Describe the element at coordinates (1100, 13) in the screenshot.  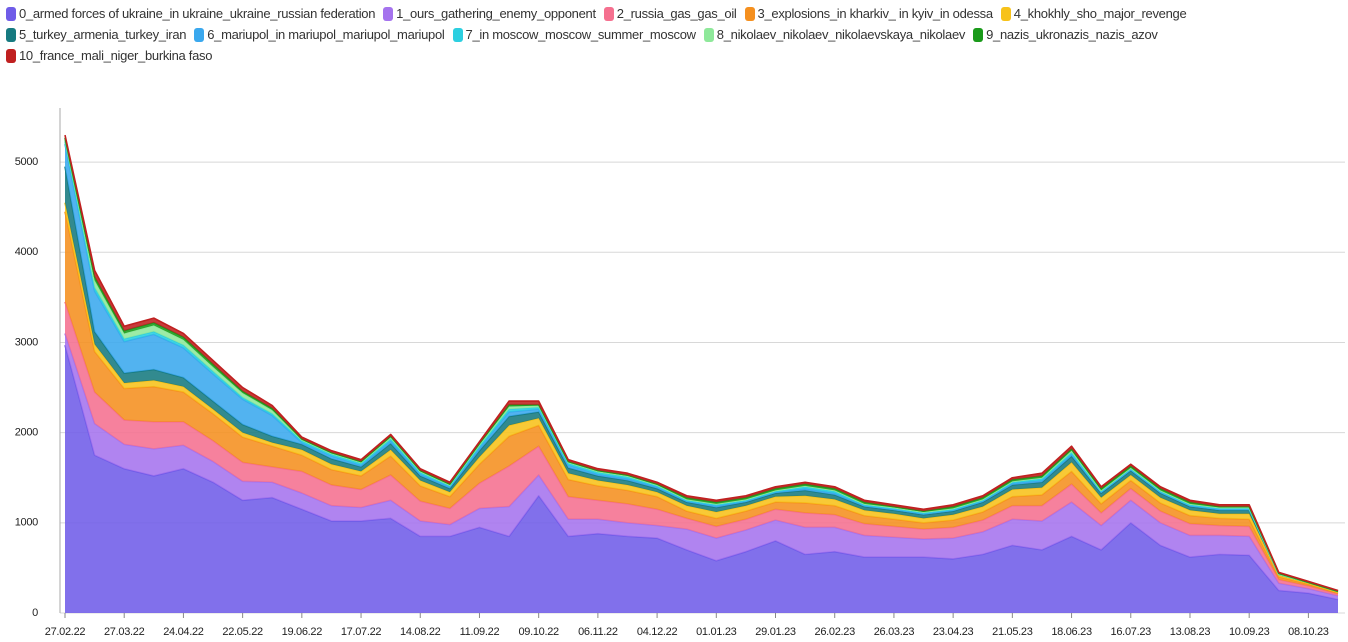
I see `legend-label: 4_khokhly_sho_major_revenge` at that location.